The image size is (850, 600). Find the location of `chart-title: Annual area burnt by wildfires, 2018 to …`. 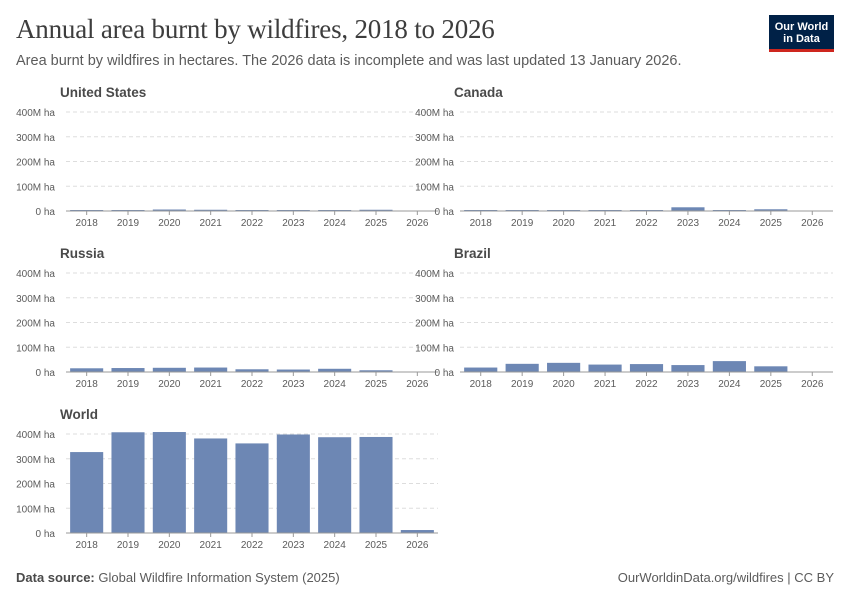

chart-title: Annual area burnt by wildfires, 2018 to … is located at coordinates (255, 29).